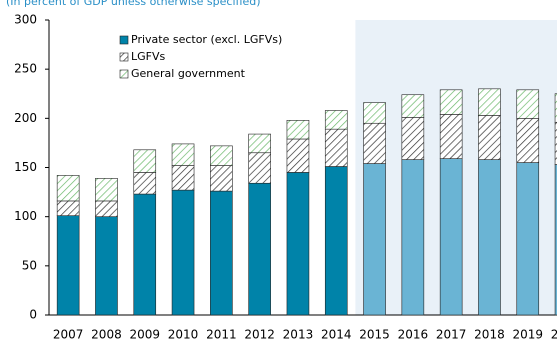 This screenshot has height=347, width=557. What do you see at coordinates (451, 335) in the screenshot?
I see `x-tick-label: 2017` at bounding box center [451, 335].